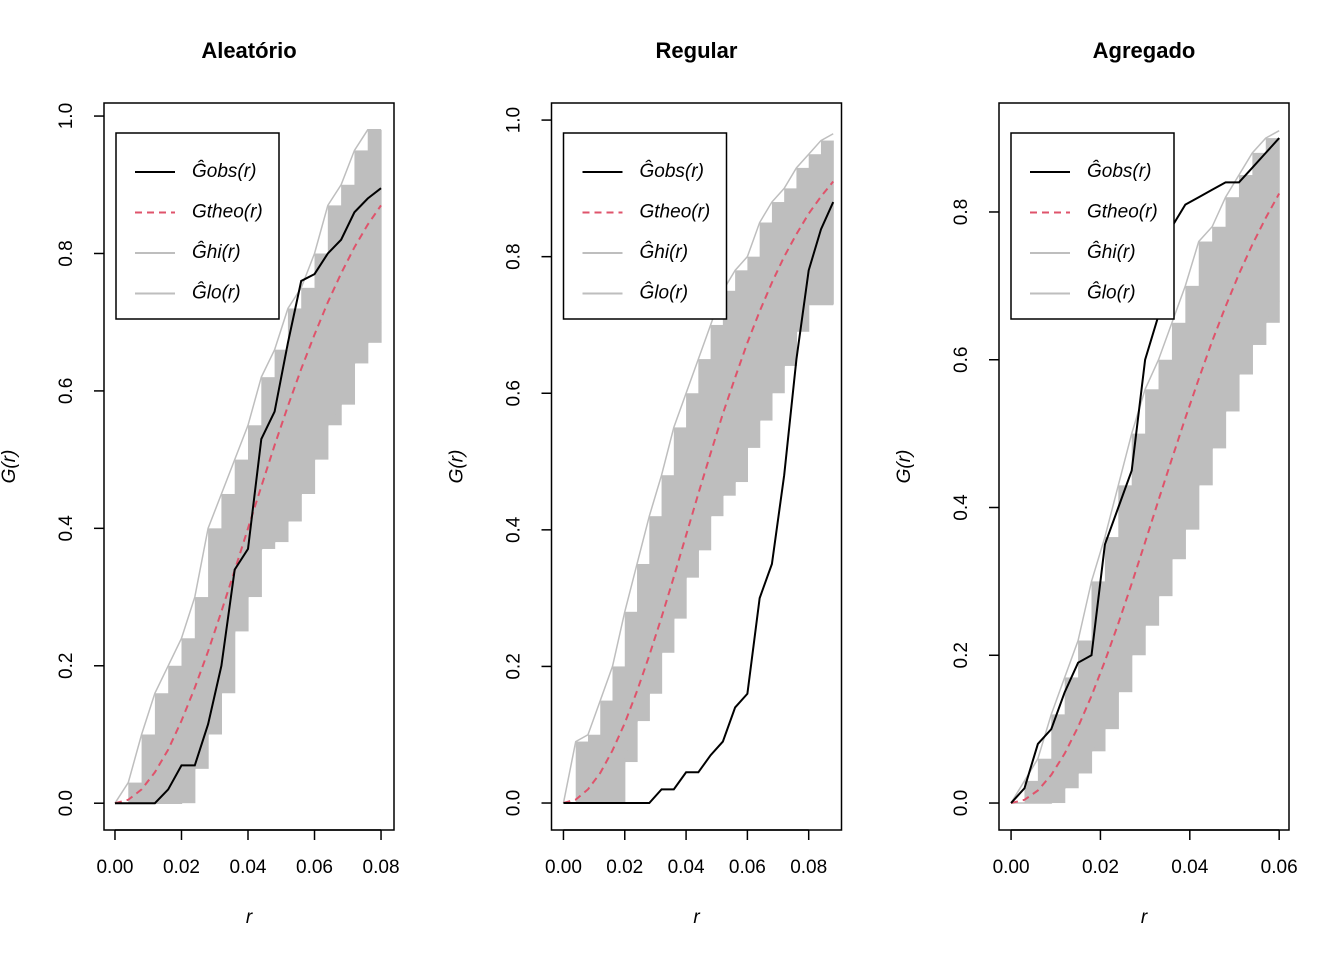  I want to click on chart-title: Aleatório, so click(248, 50).